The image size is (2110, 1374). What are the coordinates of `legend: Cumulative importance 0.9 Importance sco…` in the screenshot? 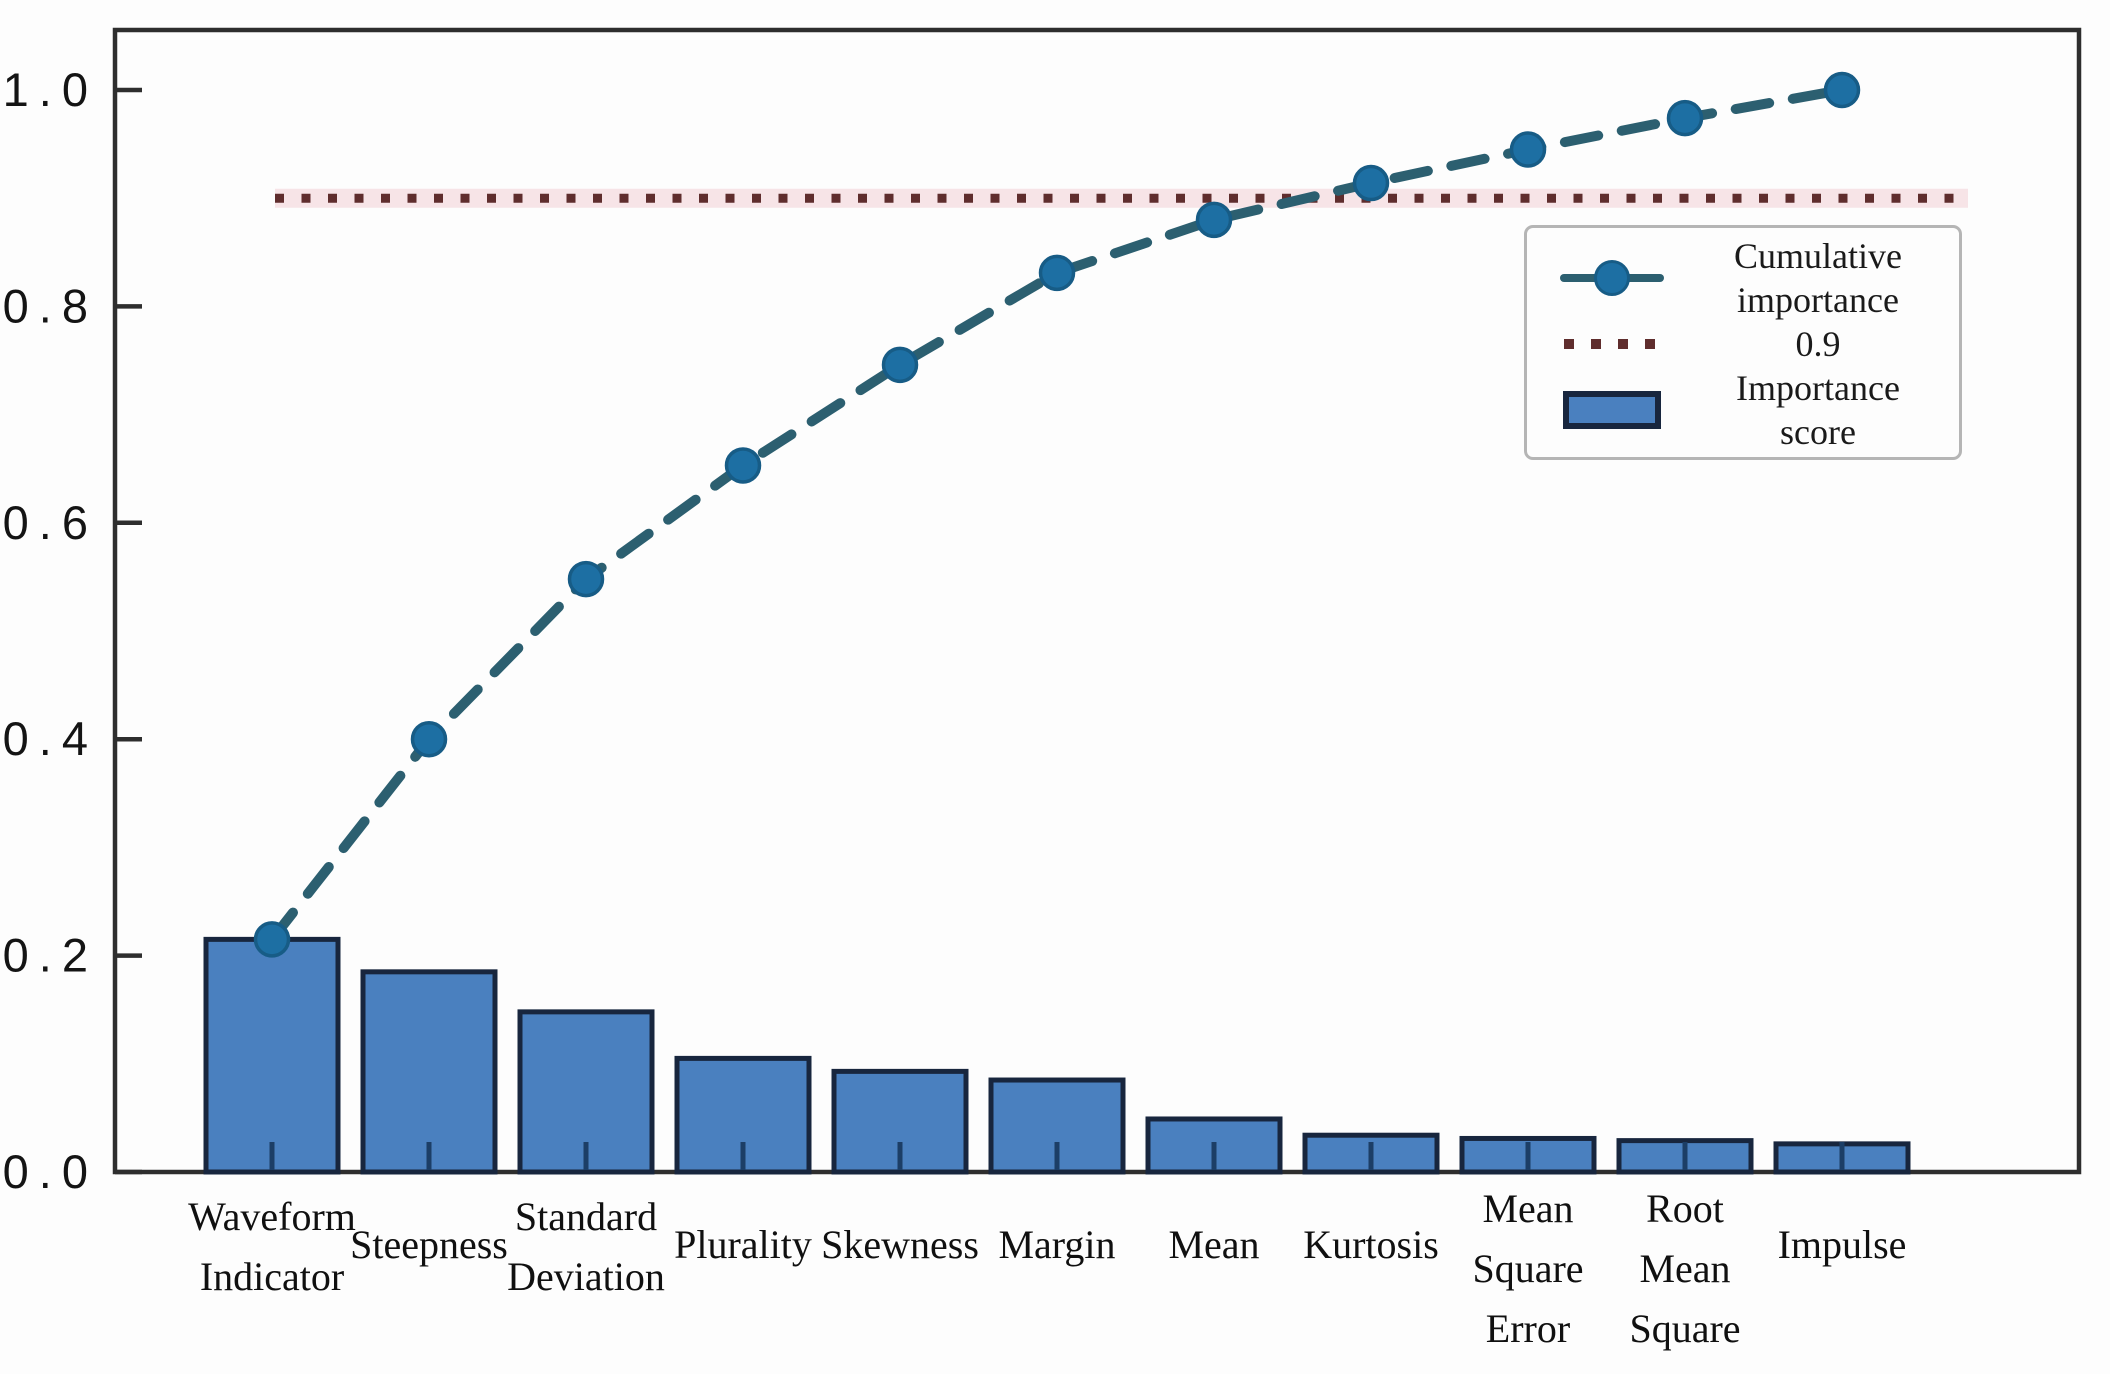 It's located at (1743, 342).